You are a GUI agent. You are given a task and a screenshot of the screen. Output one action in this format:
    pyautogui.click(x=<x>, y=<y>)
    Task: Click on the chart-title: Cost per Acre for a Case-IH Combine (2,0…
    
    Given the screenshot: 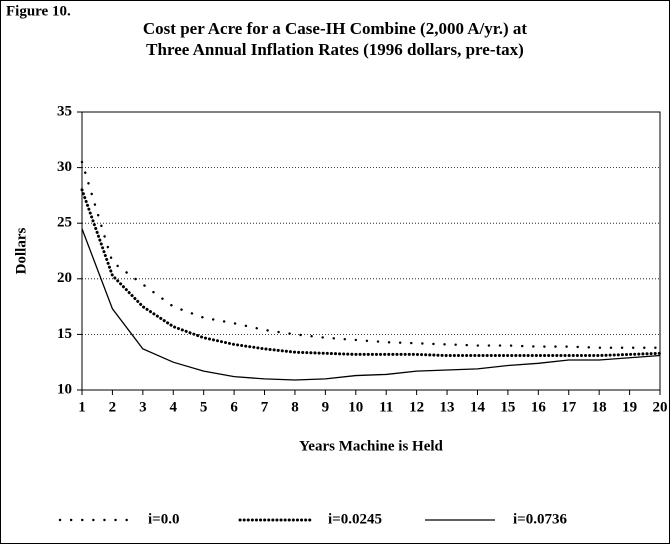 What is the action you would take?
    pyautogui.click(x=335, y=28)
    